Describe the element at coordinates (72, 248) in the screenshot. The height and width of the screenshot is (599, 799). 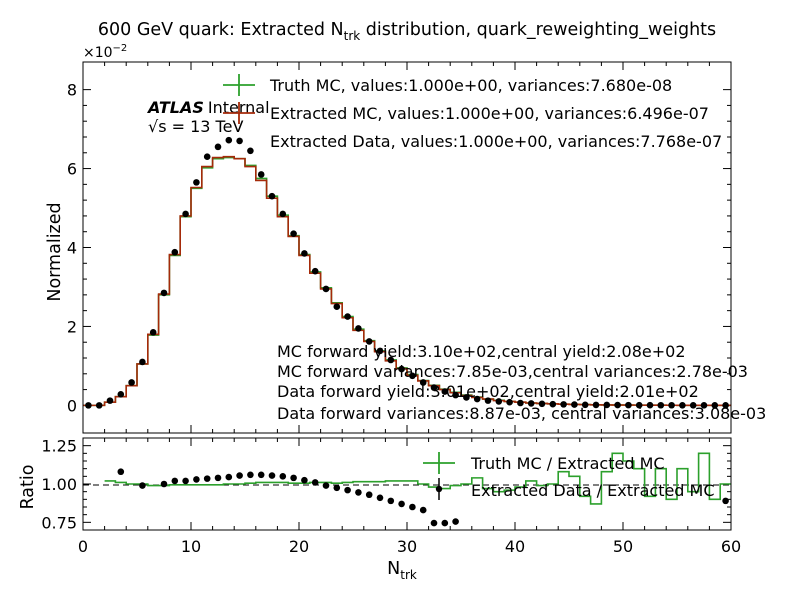
I see `main-y-tick-label: 4` at that location.